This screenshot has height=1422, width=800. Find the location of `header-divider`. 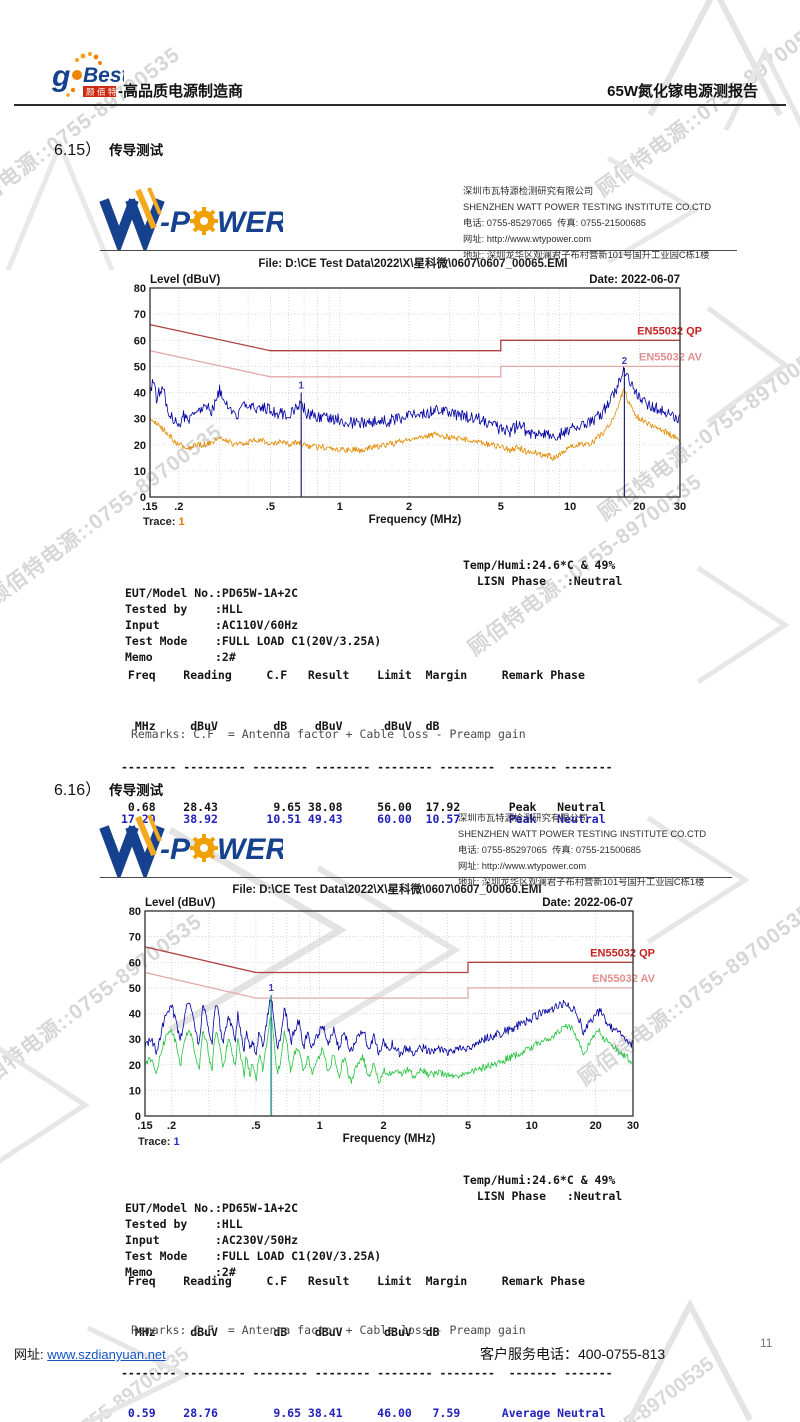

header-divider is located at coordinates (400, 105).